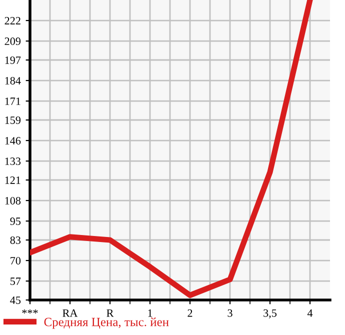 This screenshot has height=335, width=345. Describe the element at coordinates (13, 200) in the screenshot. I see `y-tick-label: 108` at that location.